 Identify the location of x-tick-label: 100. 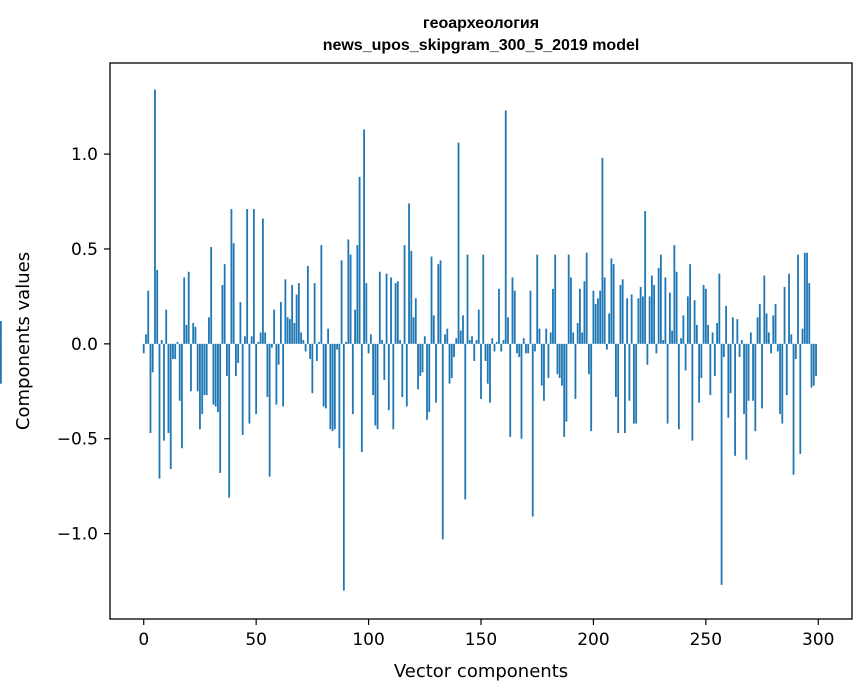
(368, 640).